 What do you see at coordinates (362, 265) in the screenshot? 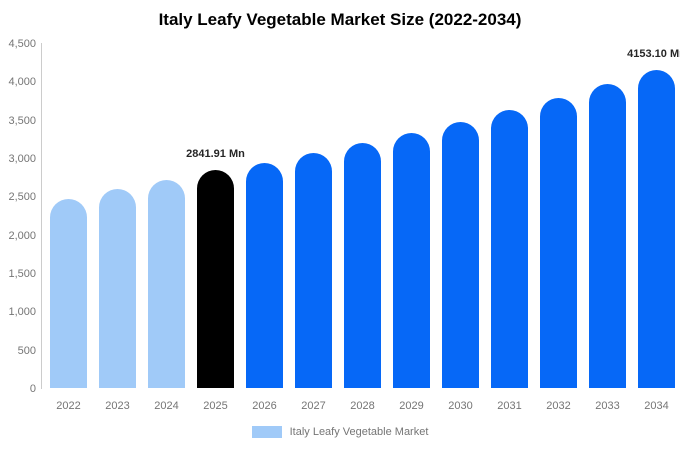
I see `bar-2028` at bounding box center [362, 265].